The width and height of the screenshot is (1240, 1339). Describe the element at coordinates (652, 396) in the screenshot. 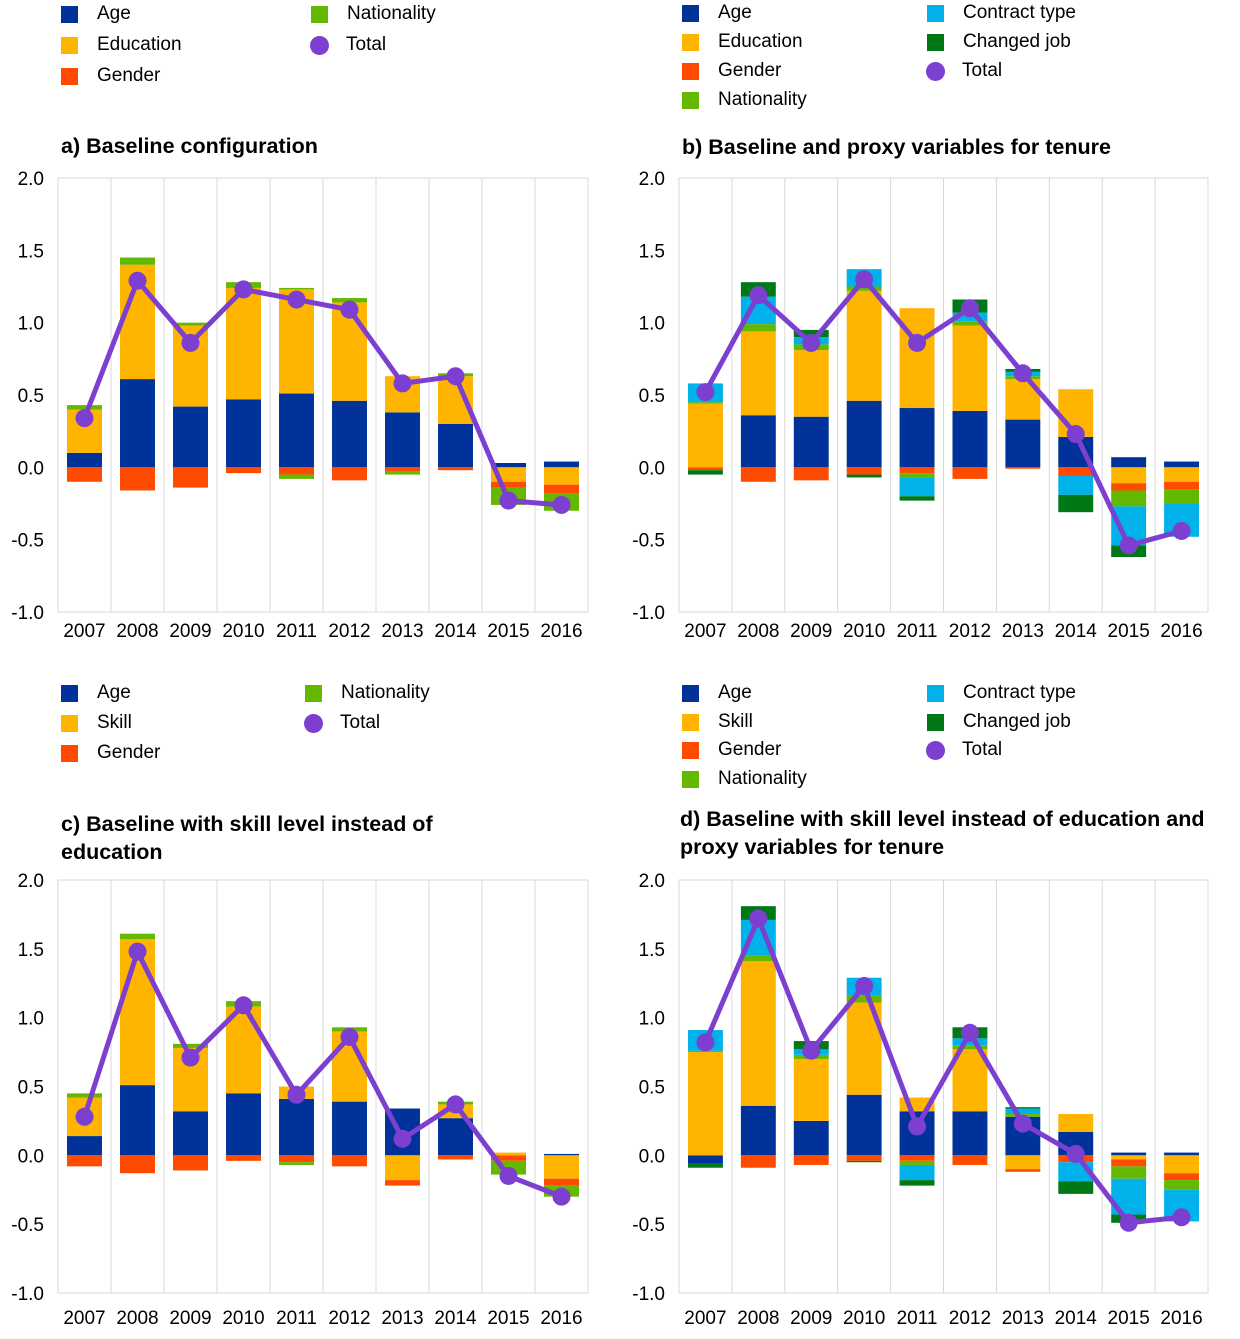

I see `y-tick-label: 0.5` at that location.